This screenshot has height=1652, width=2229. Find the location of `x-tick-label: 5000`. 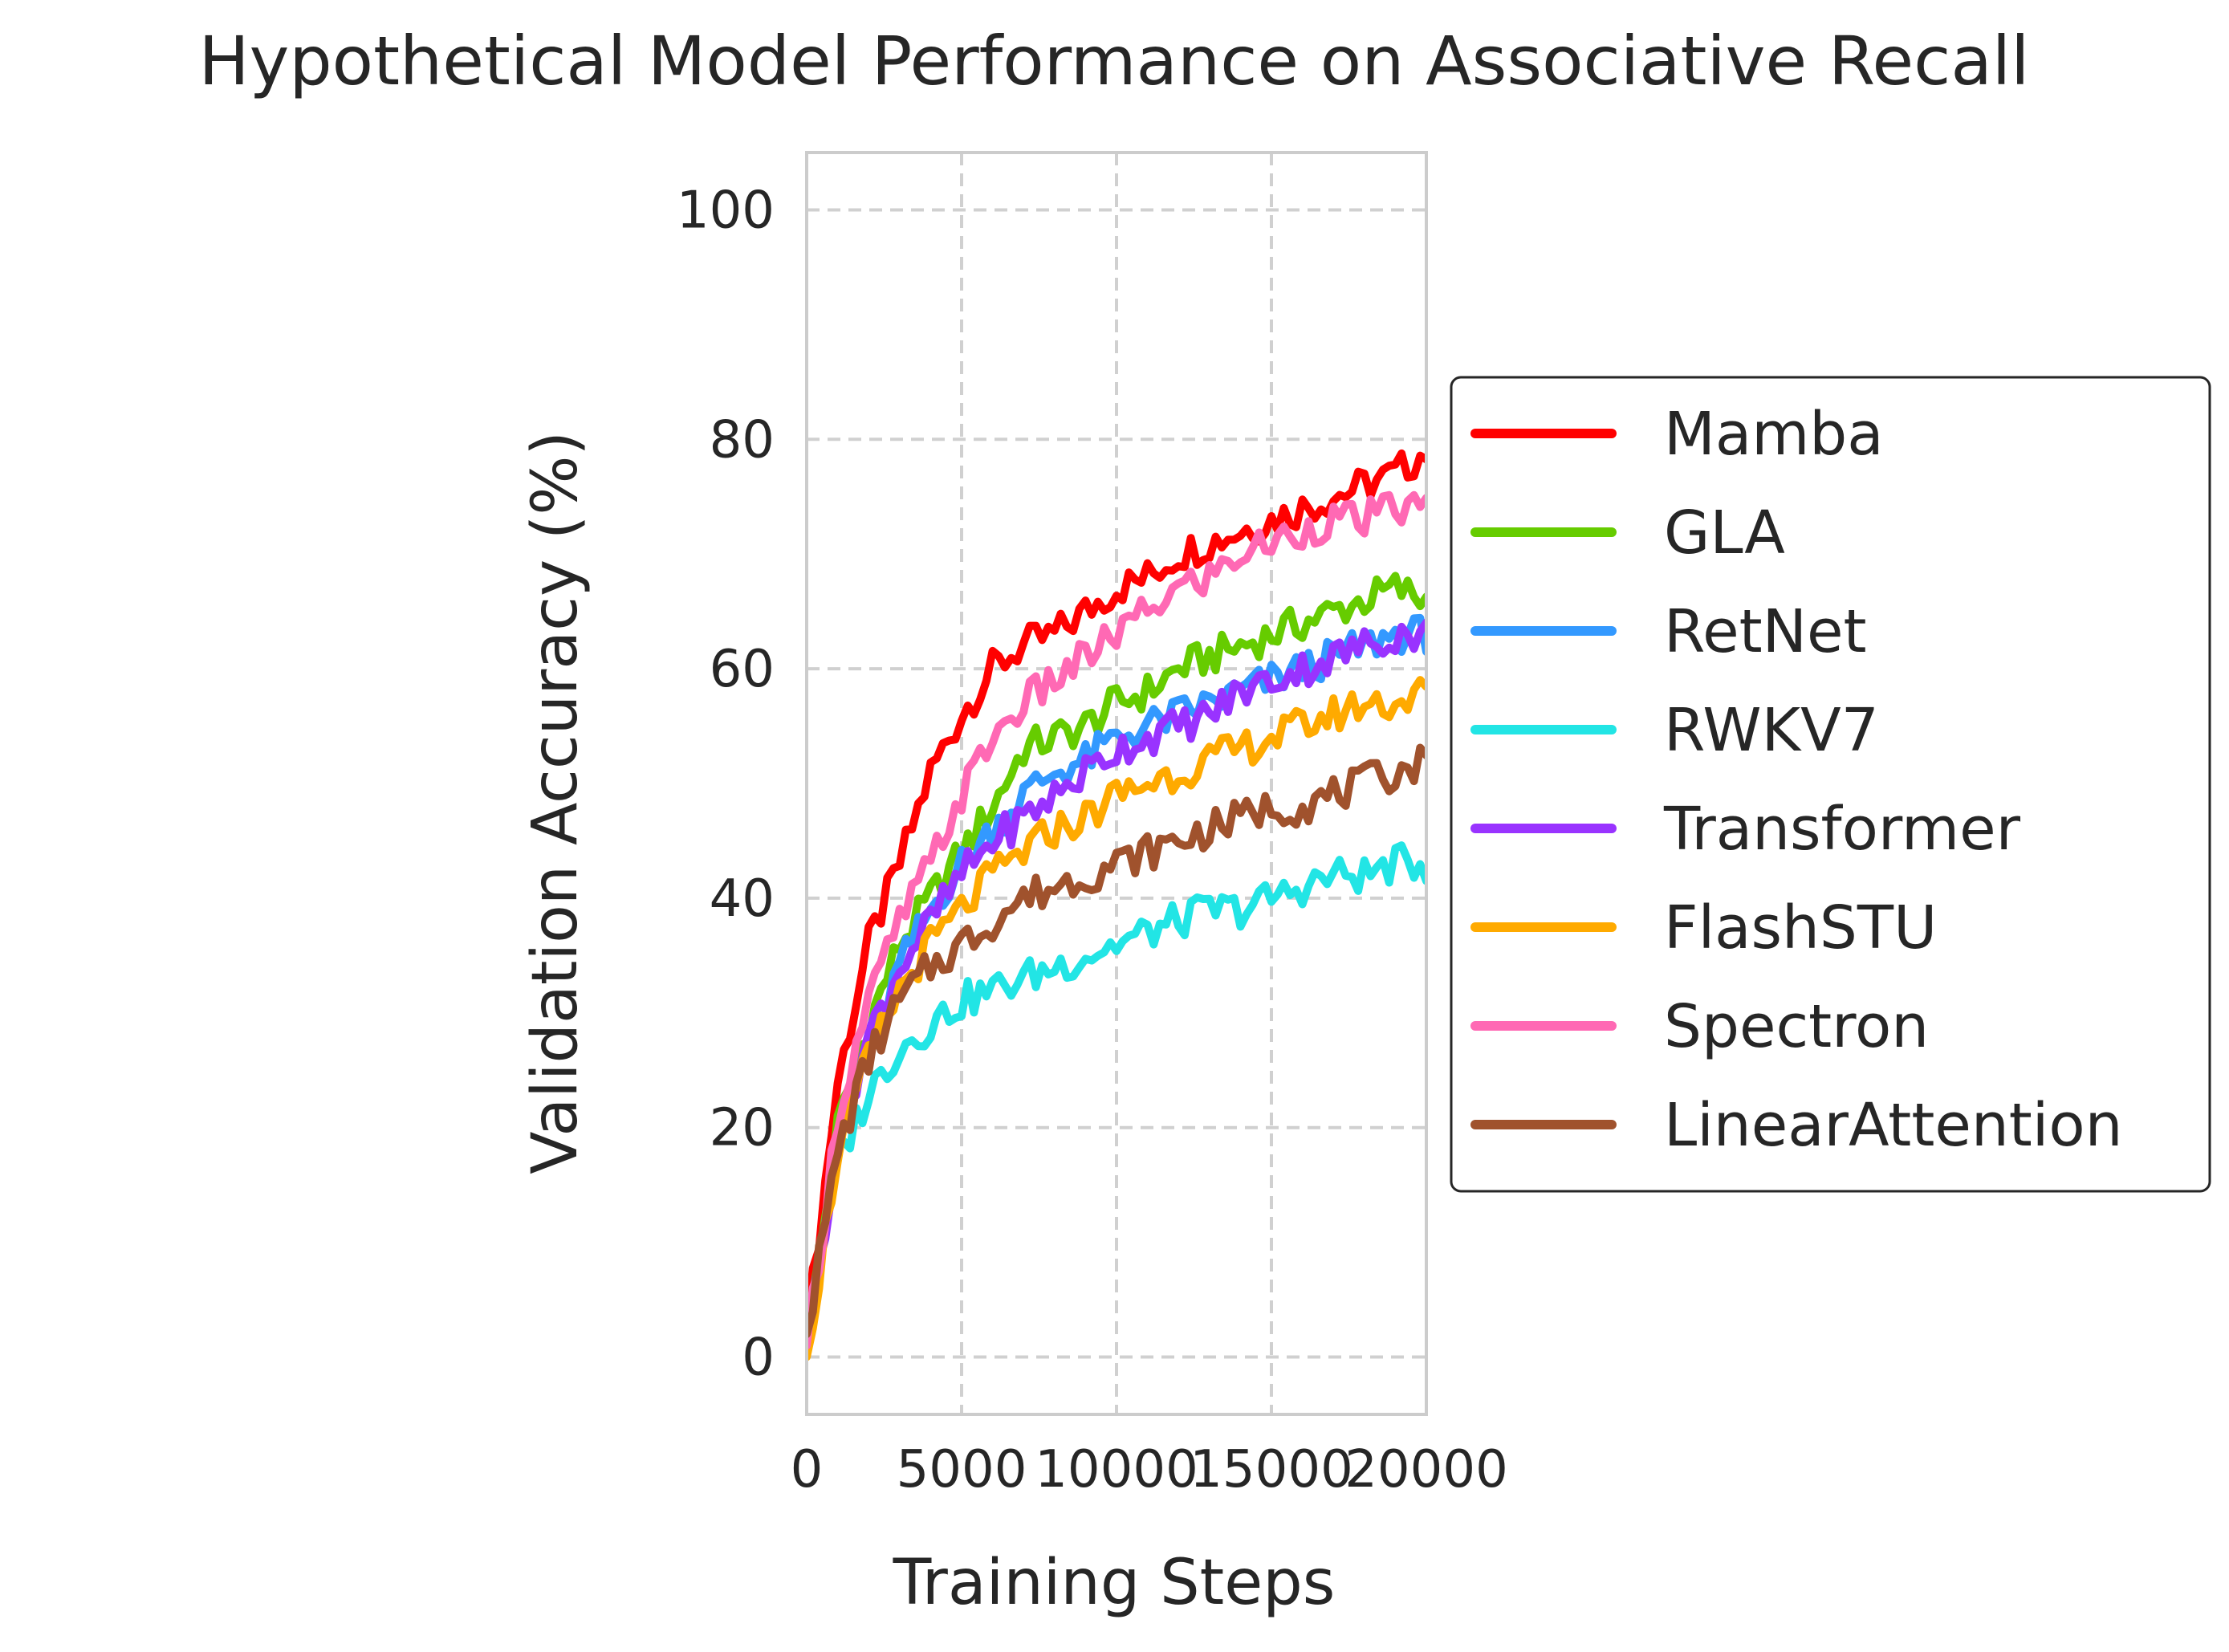

x-tick-label: 5000 is located at coordinates (962, 1469).